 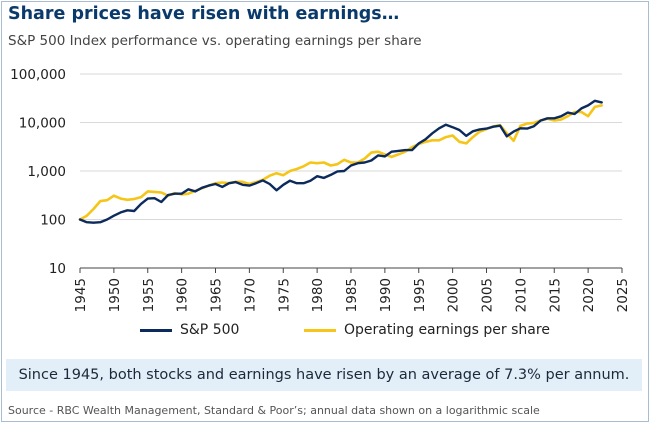 What do you see at coordinates (210, 330) in the screenshot?
I see `legend-label-sp500: S&P 500` at bounding box center [210, 330].